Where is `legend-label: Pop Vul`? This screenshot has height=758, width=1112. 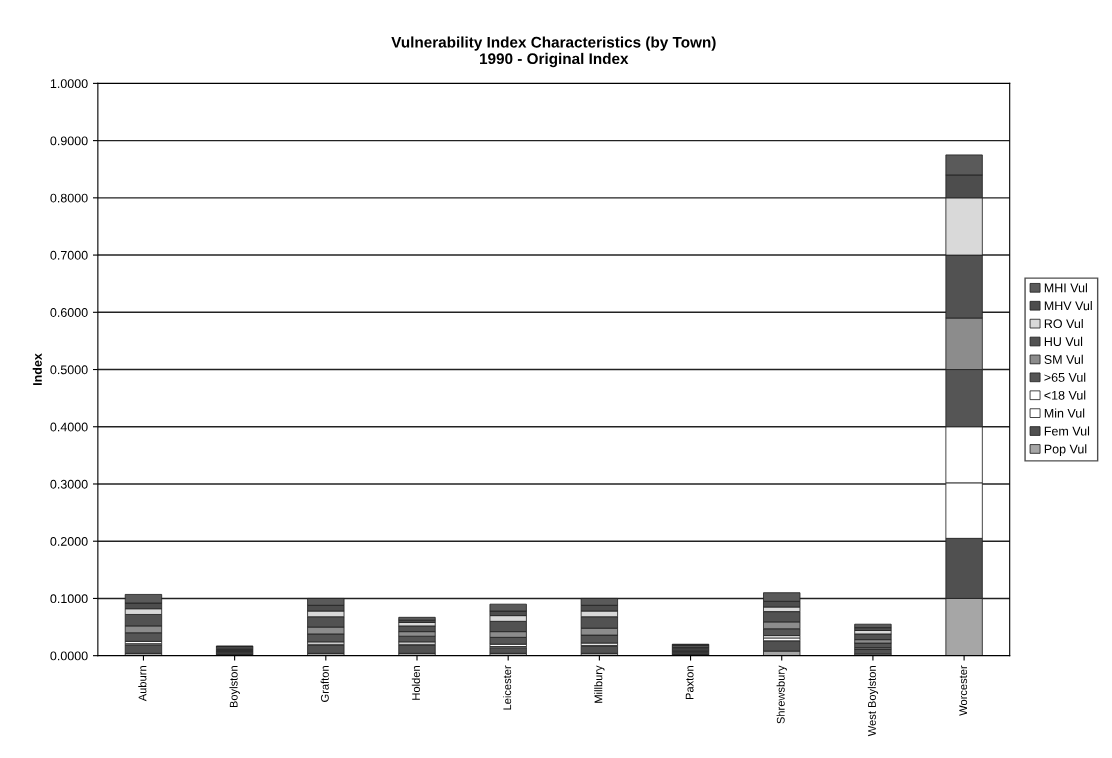
legend-label: Pop Vul is located at coordinates (1065, 450).